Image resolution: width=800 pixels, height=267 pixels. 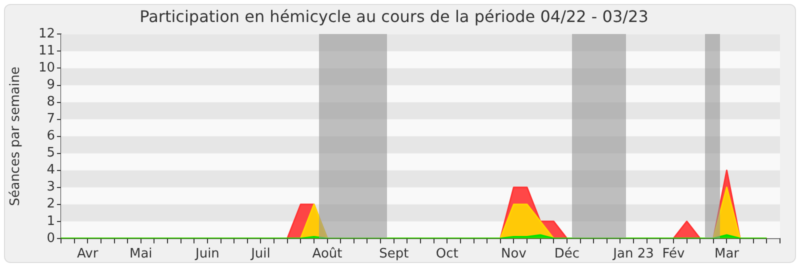 I want to click on x-tick-label: Jan 23, so click(x=633, y=254).